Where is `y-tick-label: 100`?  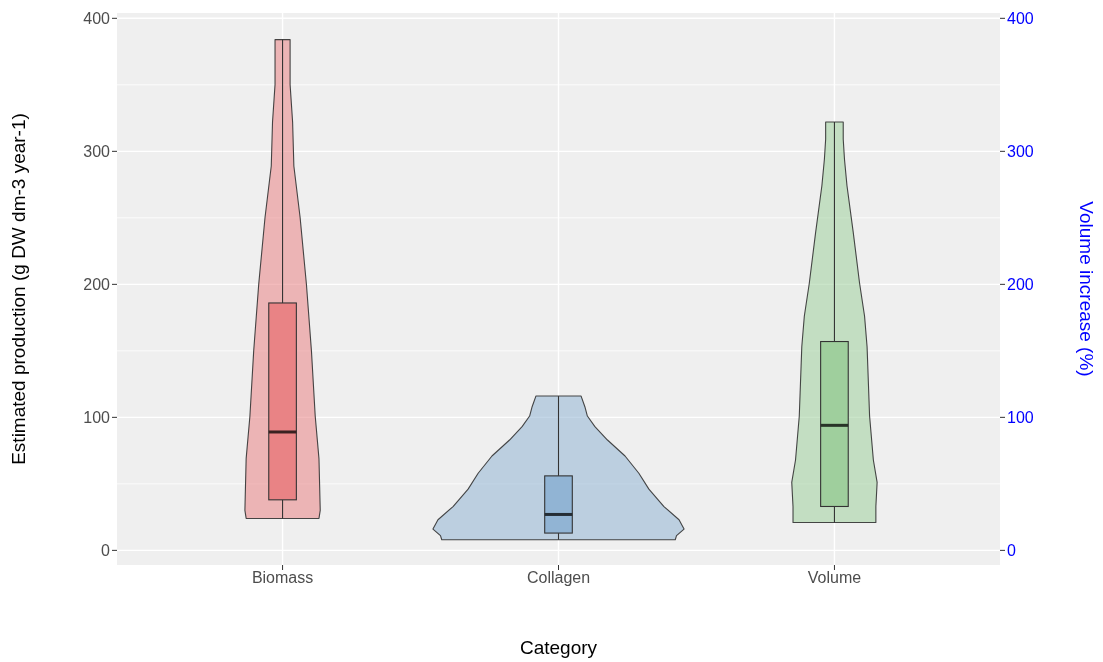 y-tick-label: 100 is located at coordinates (97, 418).